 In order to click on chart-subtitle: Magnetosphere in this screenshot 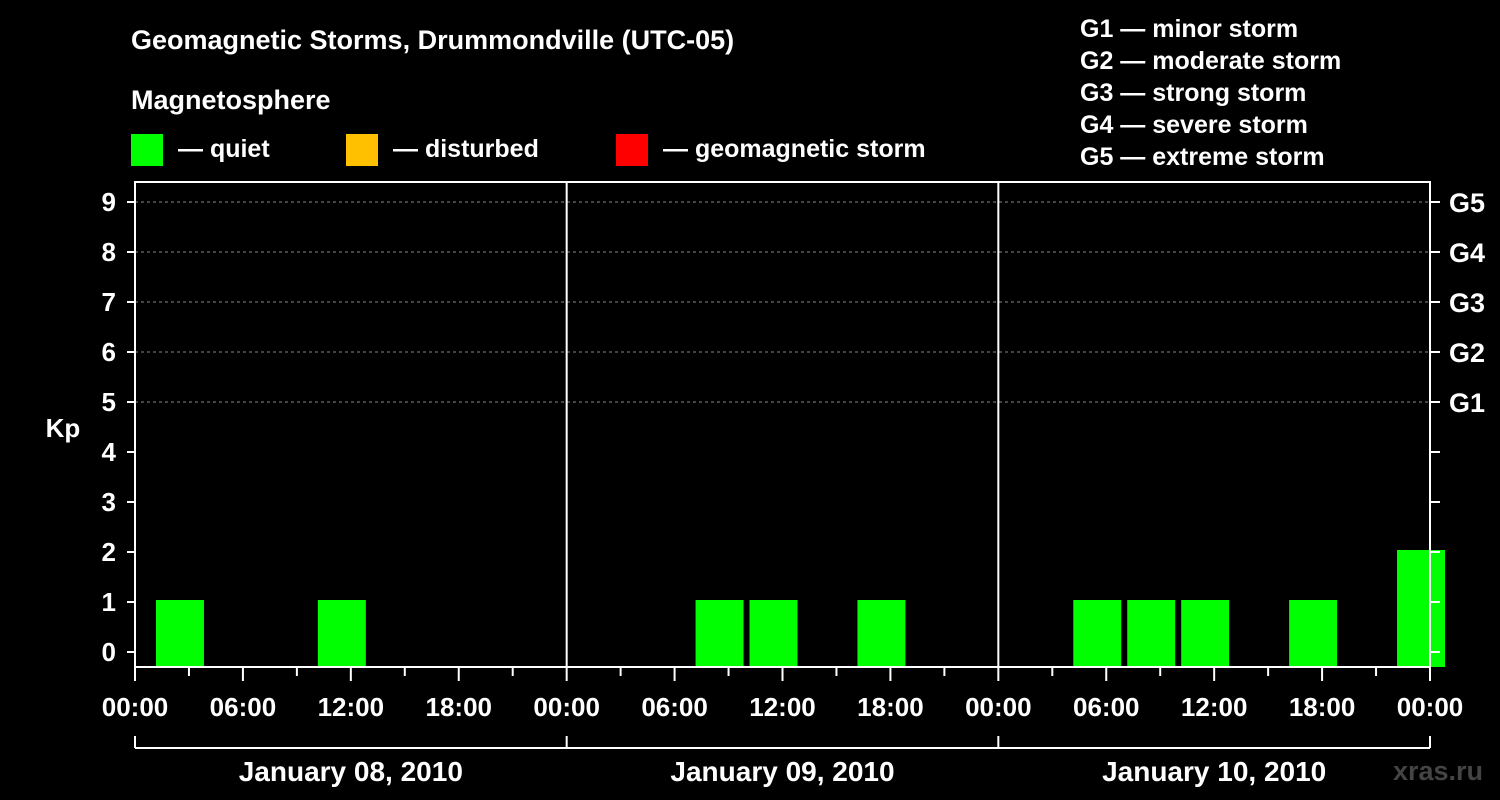, I will do `click(231, 100)`.